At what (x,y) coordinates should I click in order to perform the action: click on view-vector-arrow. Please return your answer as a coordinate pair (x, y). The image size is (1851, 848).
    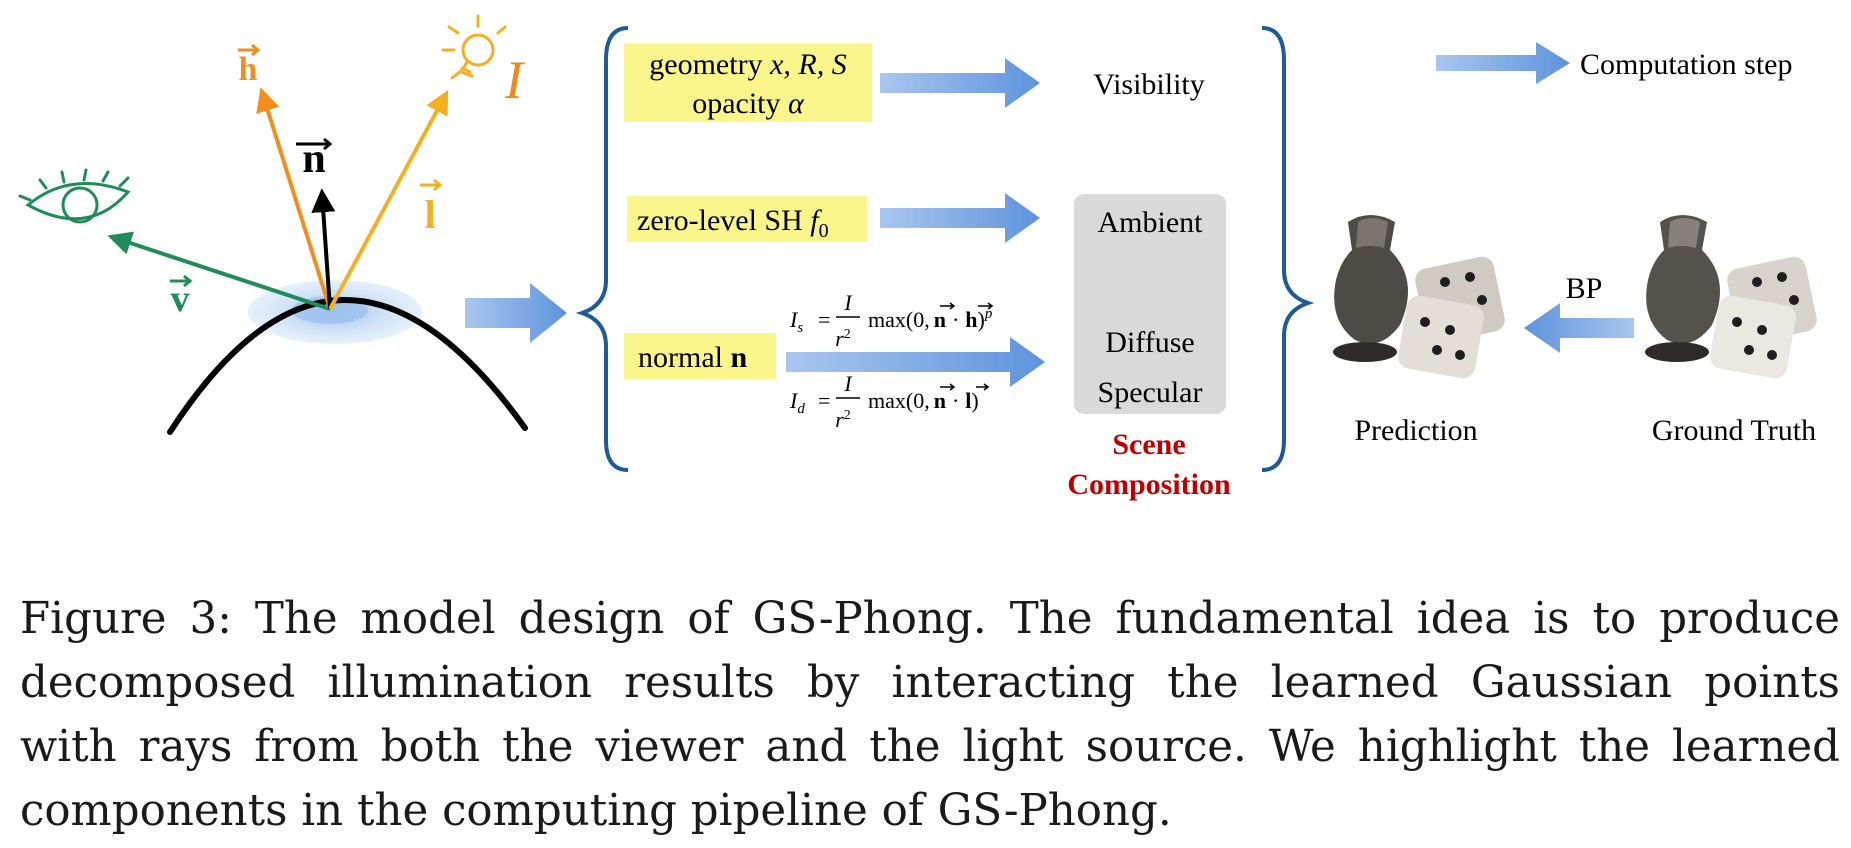
    Looking at the image, I should click on (219, 271).